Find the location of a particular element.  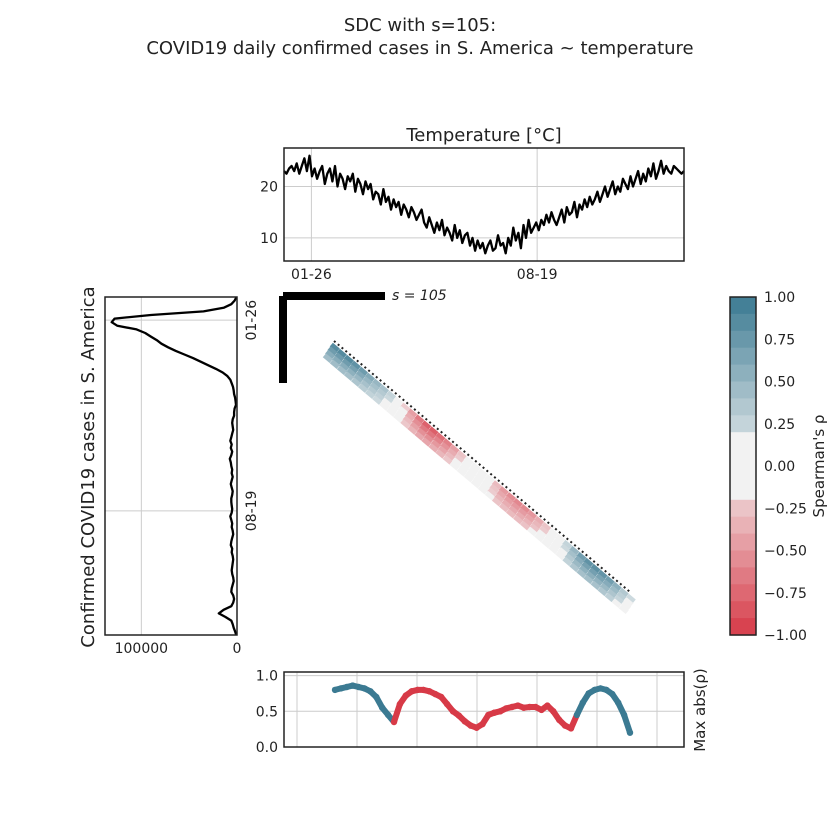

temperature-xtick-label: 01-26 is located at coordinates (311, 275).